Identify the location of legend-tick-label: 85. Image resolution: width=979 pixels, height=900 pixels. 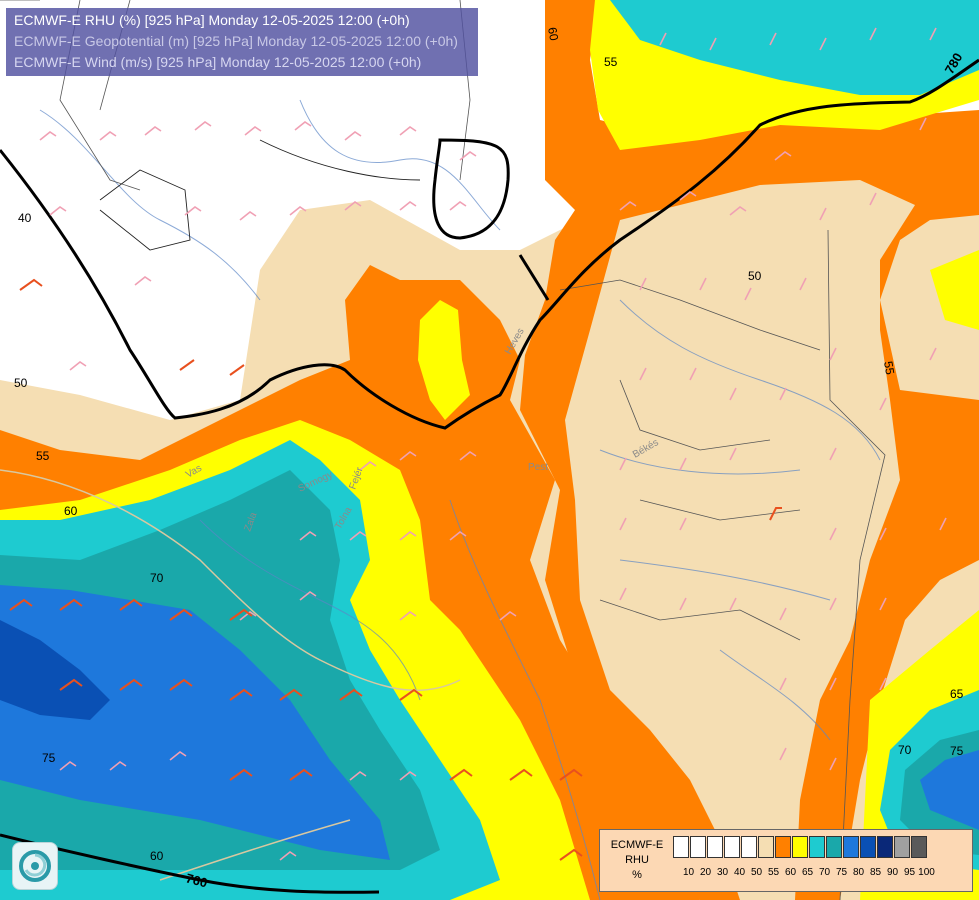
(875, 872).